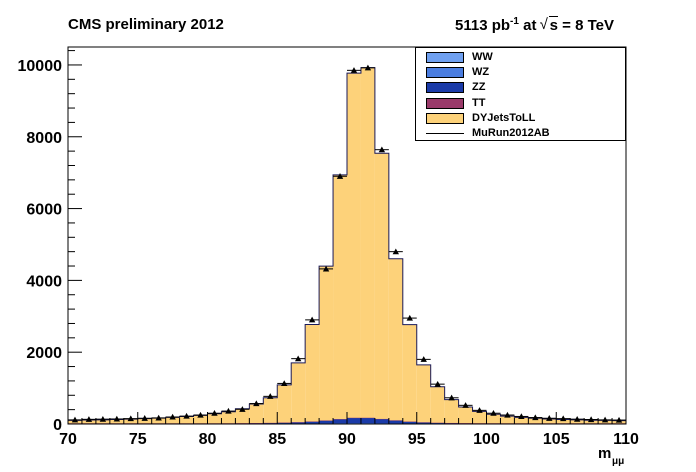 Image resolution: width=696 pixels, height=472 pixels. Describe the element at coordinates (347, 439) in the screenshot. I see `x-tick-label: 90` at that location.